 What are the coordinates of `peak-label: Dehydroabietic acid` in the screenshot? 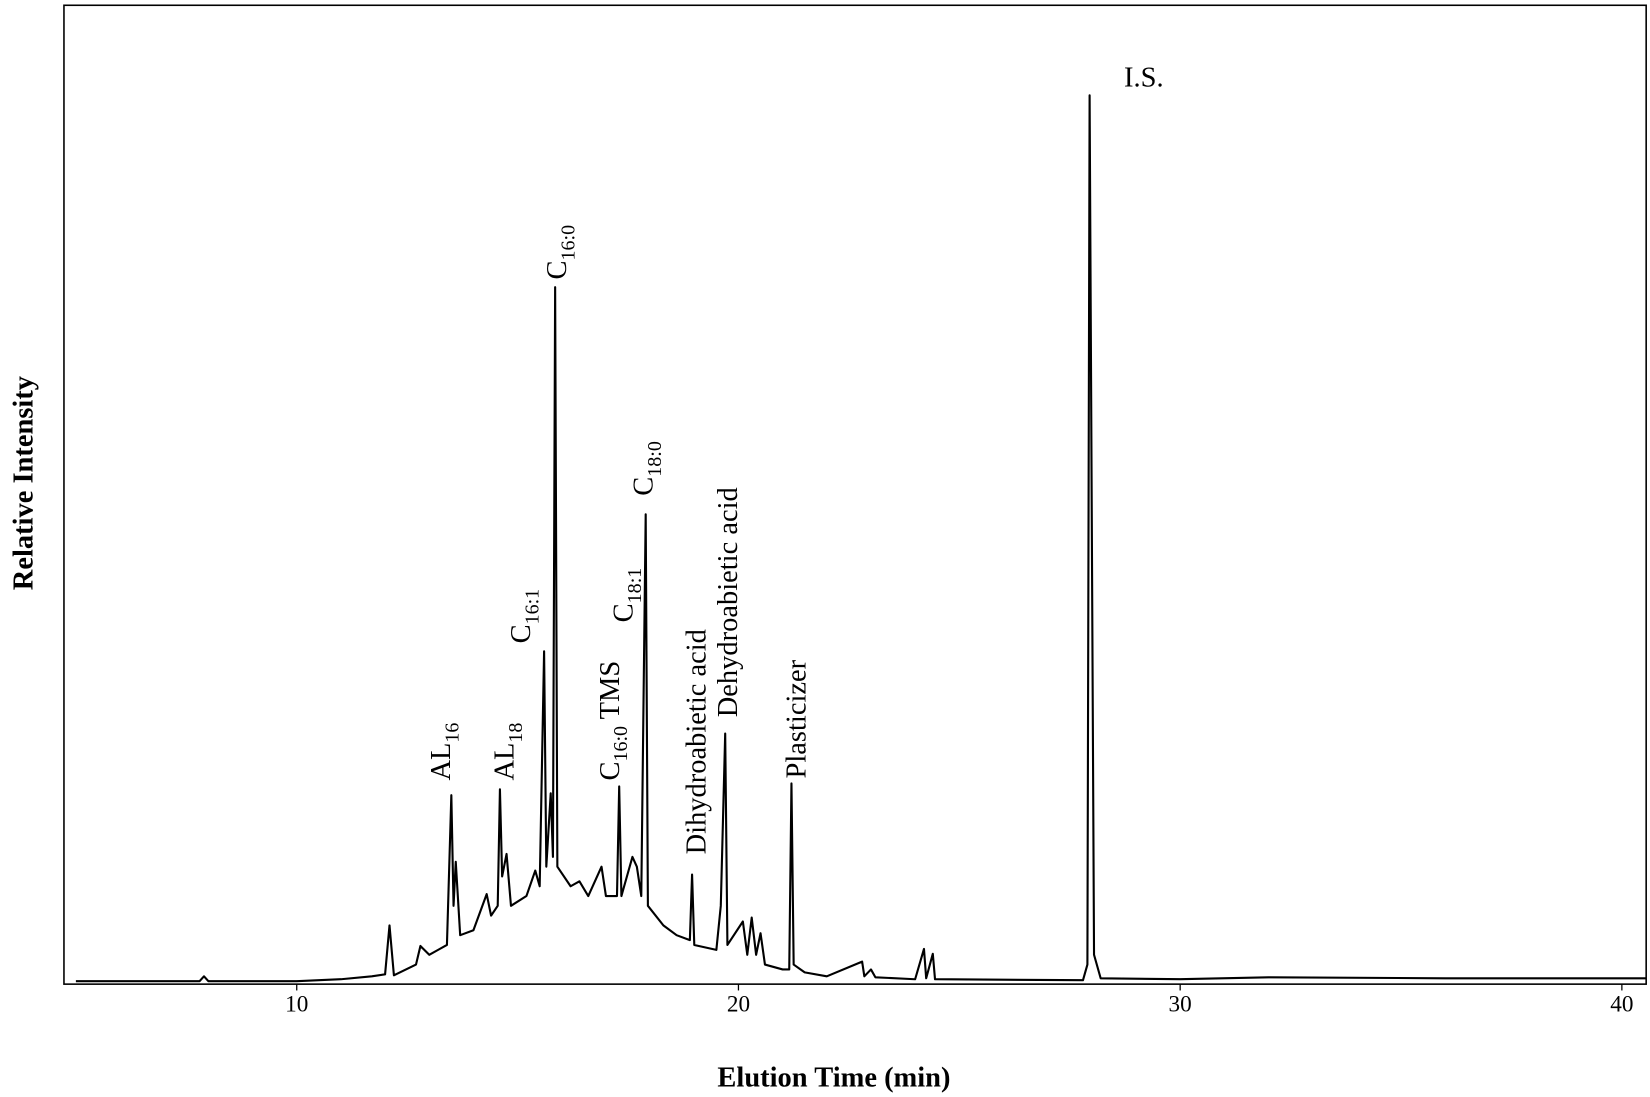 It's located at (728, 602).